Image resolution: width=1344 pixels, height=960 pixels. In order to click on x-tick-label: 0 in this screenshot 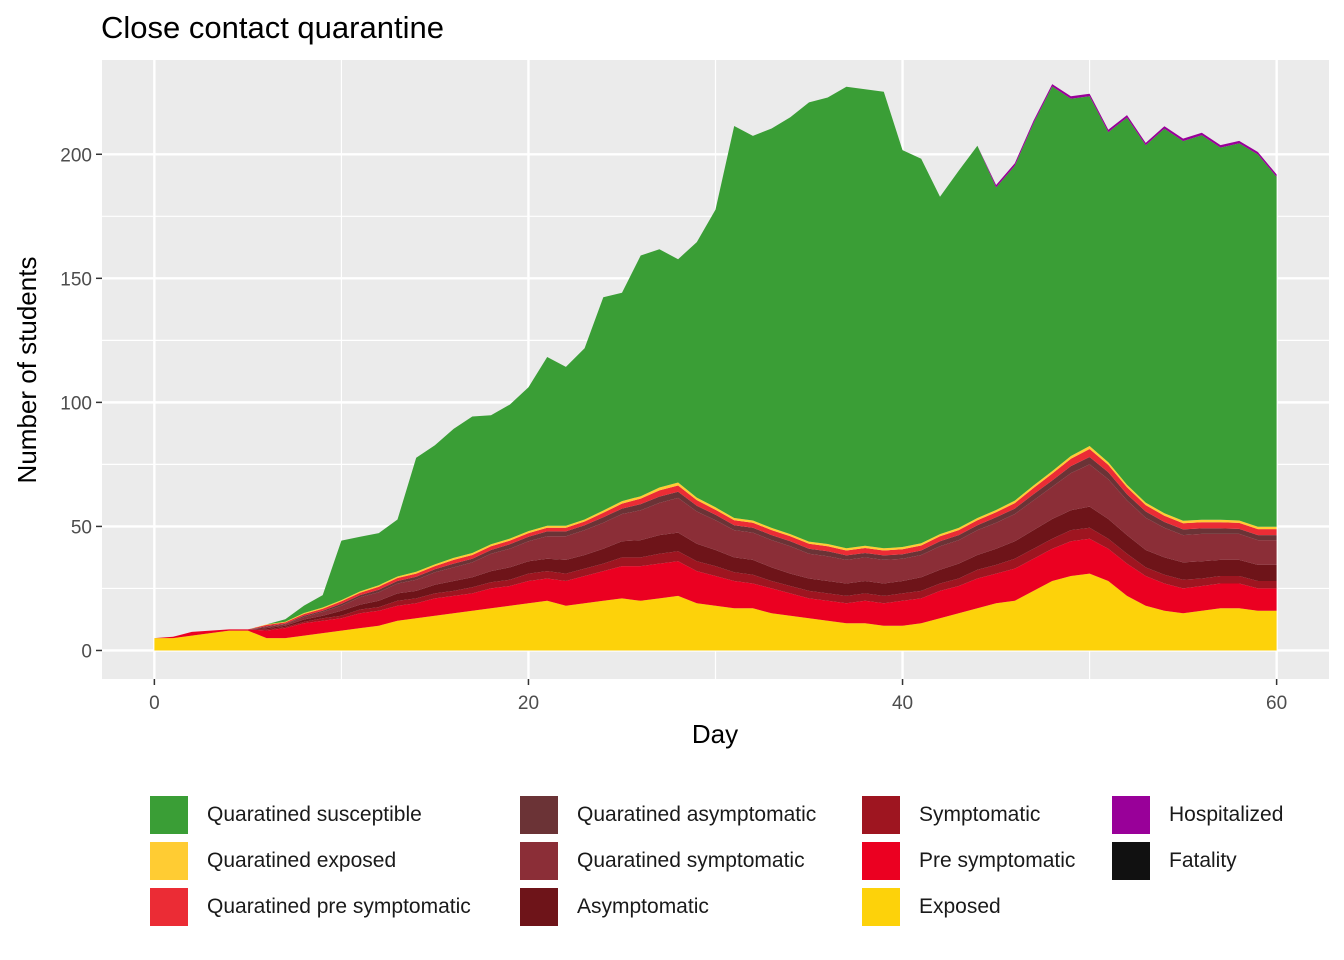, I will do `click(154, 703)`.